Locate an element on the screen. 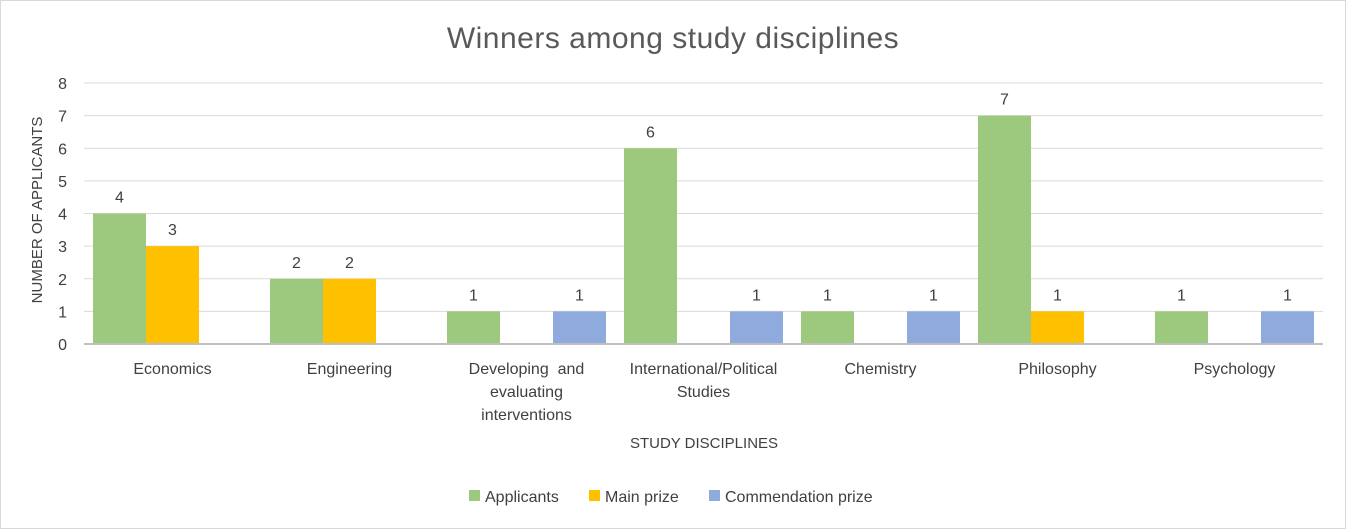 The image size is (1346, 529). y-axis-ticks: 0 1 2 3 4 5 6 7 8 is located at coordinates (62, 215).